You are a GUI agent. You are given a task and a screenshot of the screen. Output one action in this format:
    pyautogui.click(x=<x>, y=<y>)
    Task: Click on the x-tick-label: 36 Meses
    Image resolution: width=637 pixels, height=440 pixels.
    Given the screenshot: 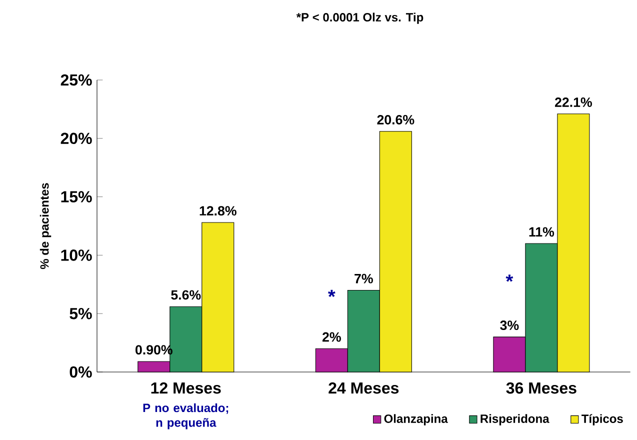 What is the action you would take?
    pyautogui.click(x=541, y=388)
    